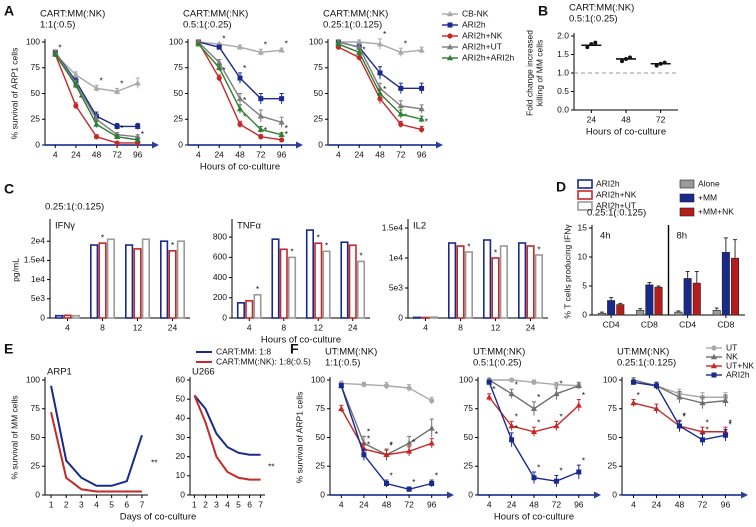 The height and width of the screenshot is (527, 756). What do you see at coordinates (260, 504) in the screenshot?
I see `x-tick-label: 7` at bounding box center [260, 504].